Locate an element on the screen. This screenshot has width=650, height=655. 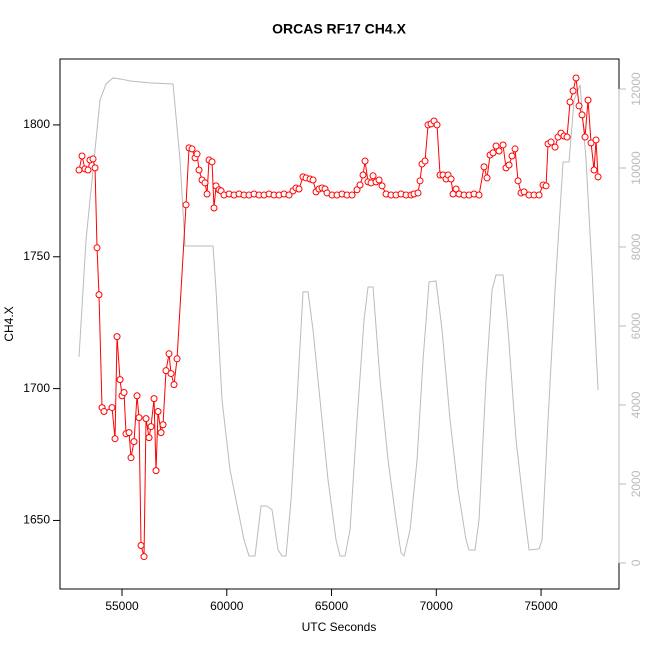
x-tick-label: 75000 is located at coordinates (541, 606).